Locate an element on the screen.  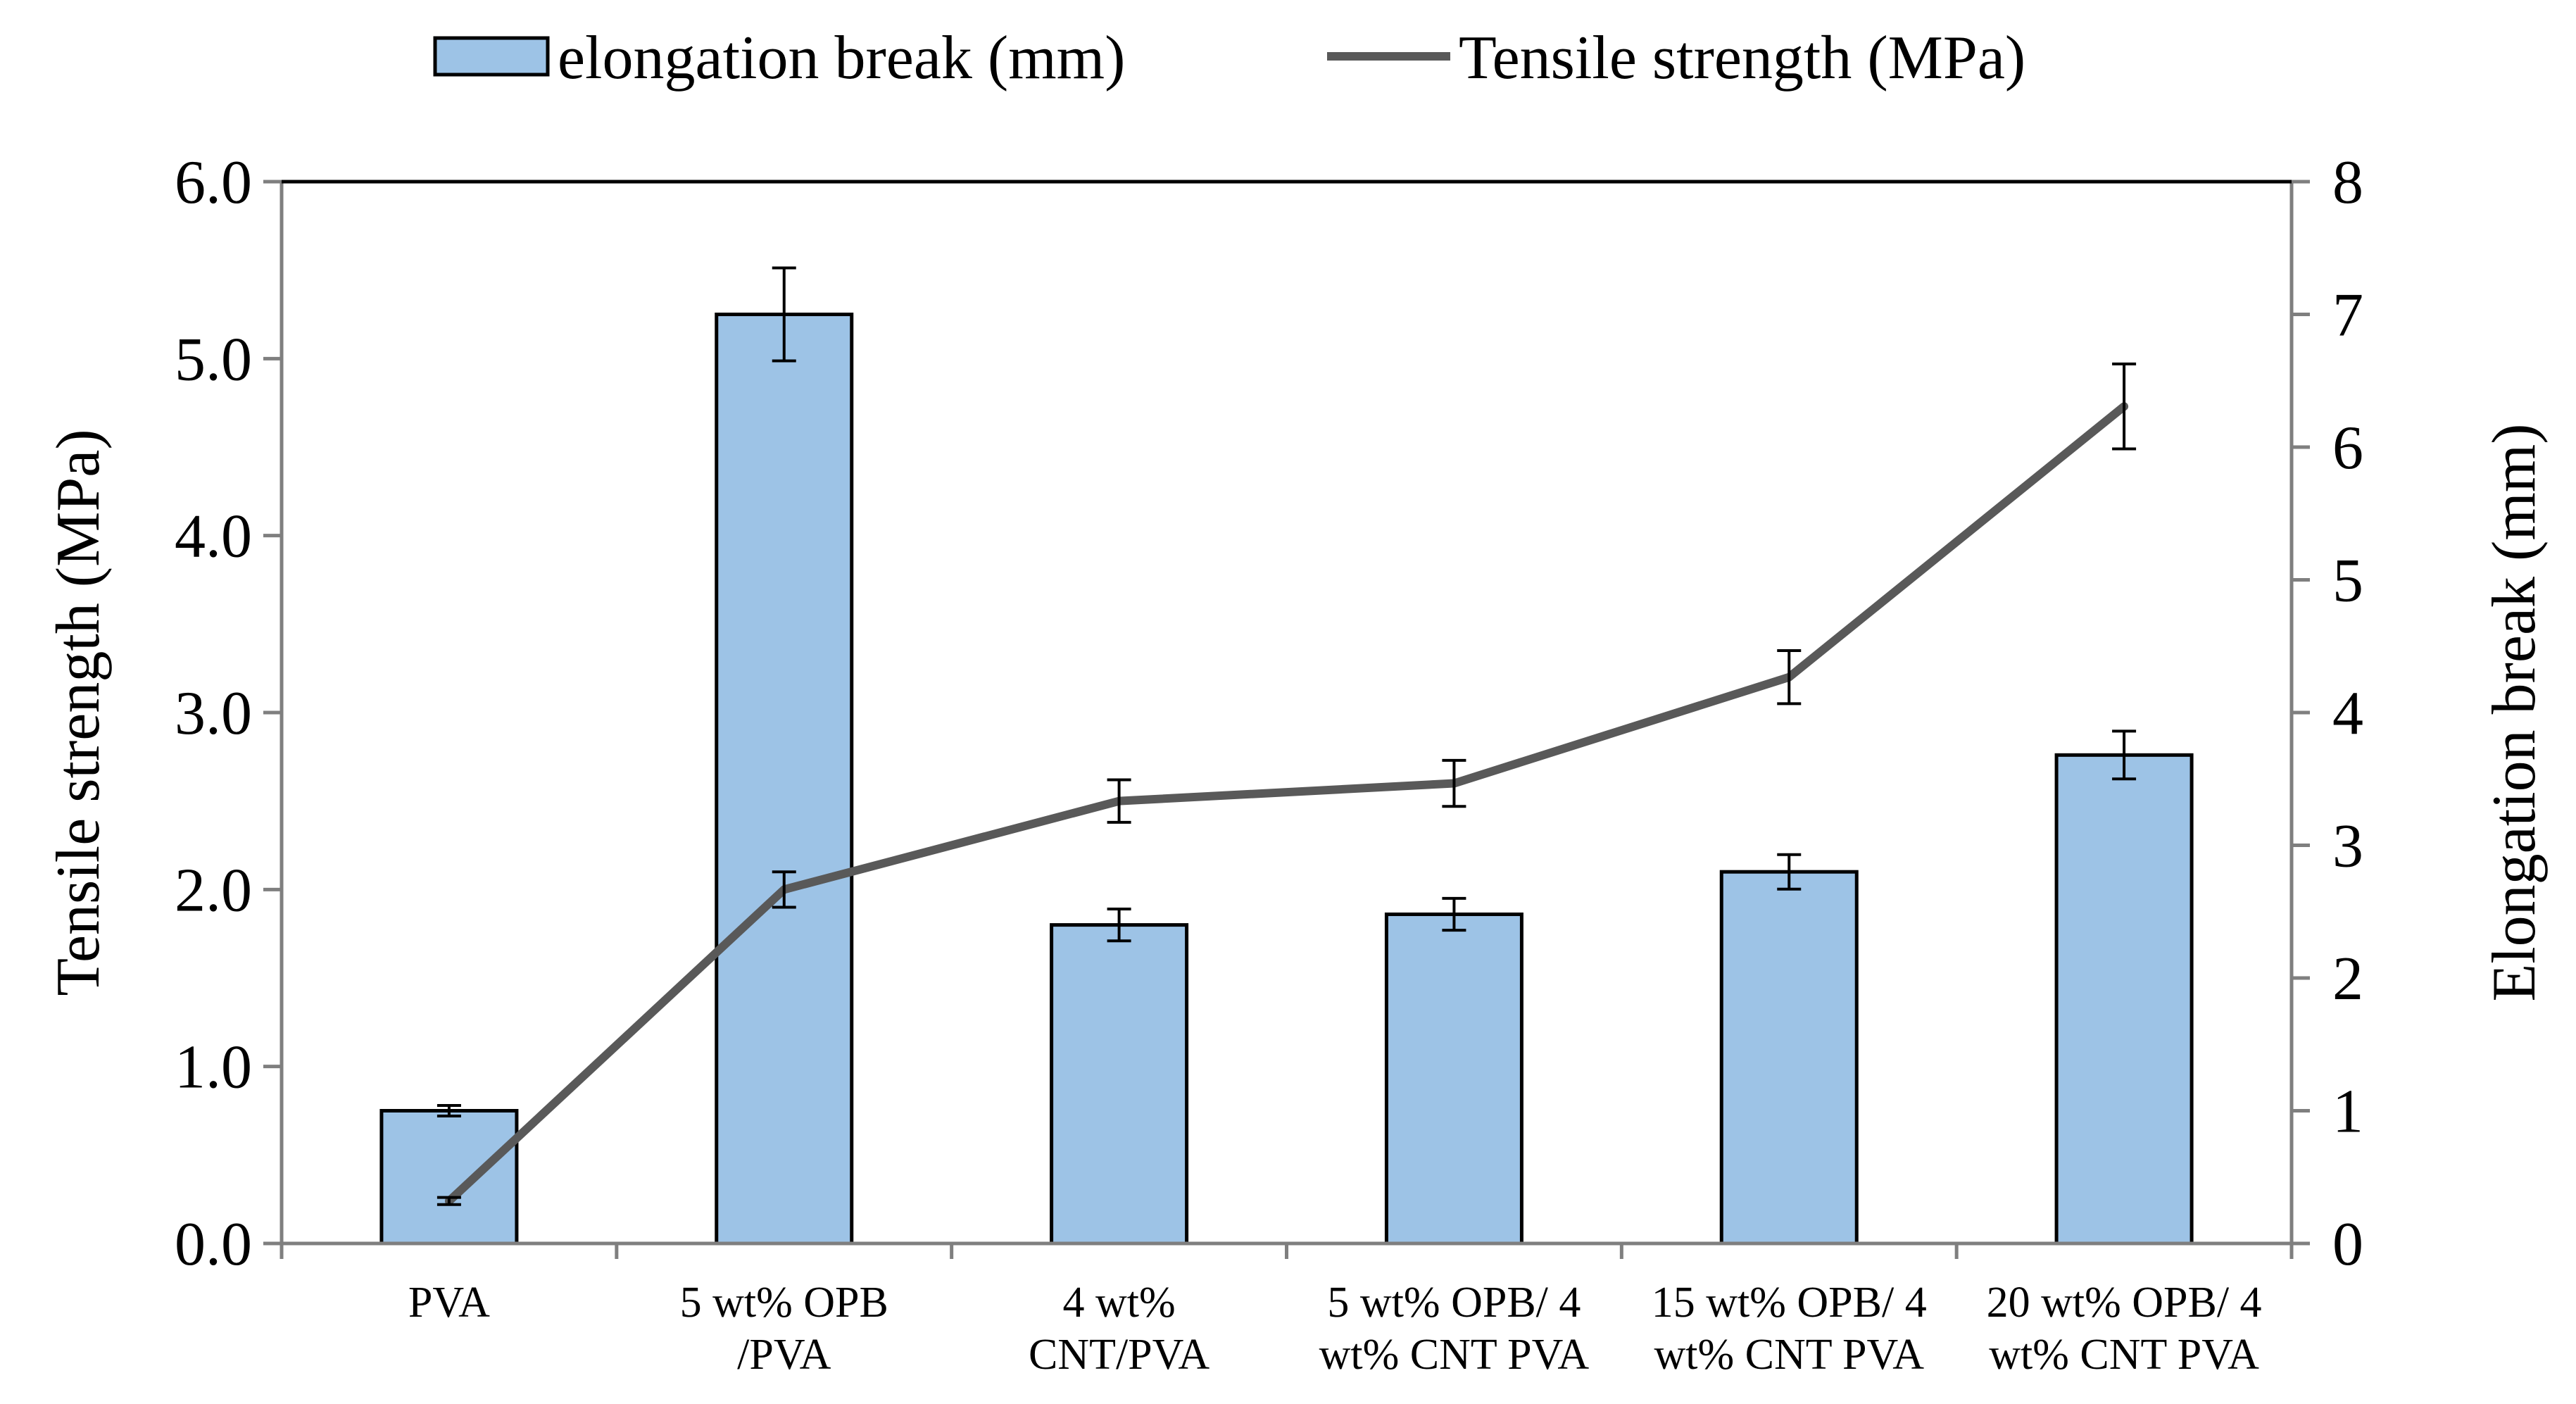
legend-label-line: Tensile strength (MPa) is located at coordinates (1742, 58).